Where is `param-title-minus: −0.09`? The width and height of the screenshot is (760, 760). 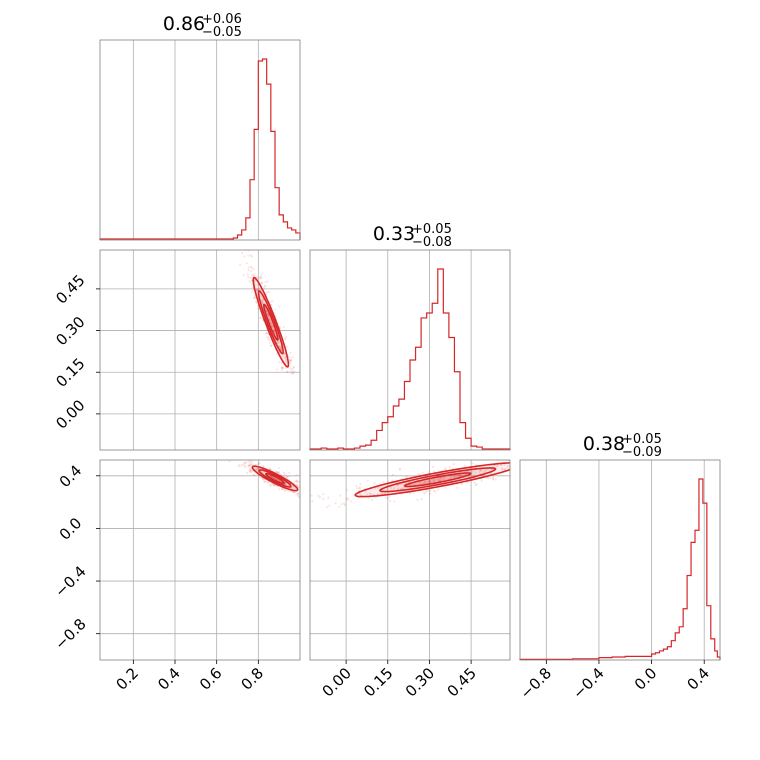
param-title-minus: −0.09 is located at coordinates (642, 452).